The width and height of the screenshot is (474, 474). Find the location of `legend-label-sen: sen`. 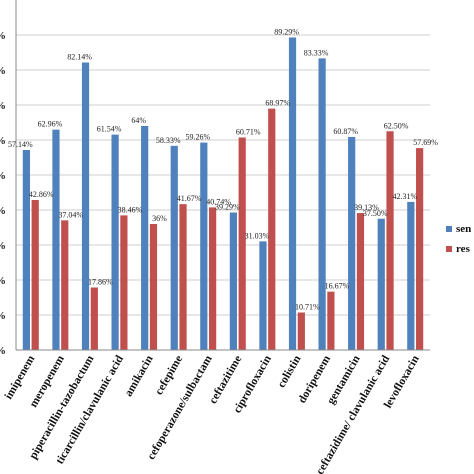

legend-label-sen: sen is located at coordinates (463, 229).